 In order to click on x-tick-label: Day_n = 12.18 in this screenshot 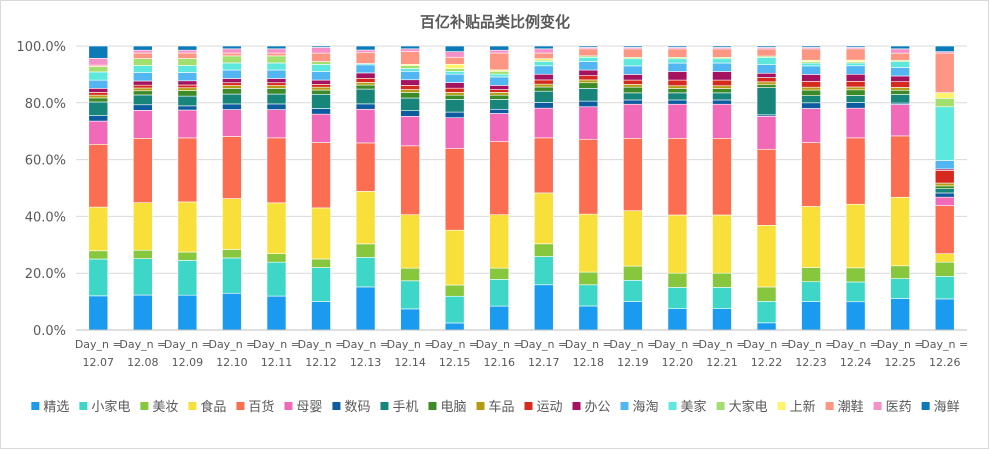, I will do `click(588, 353)`.